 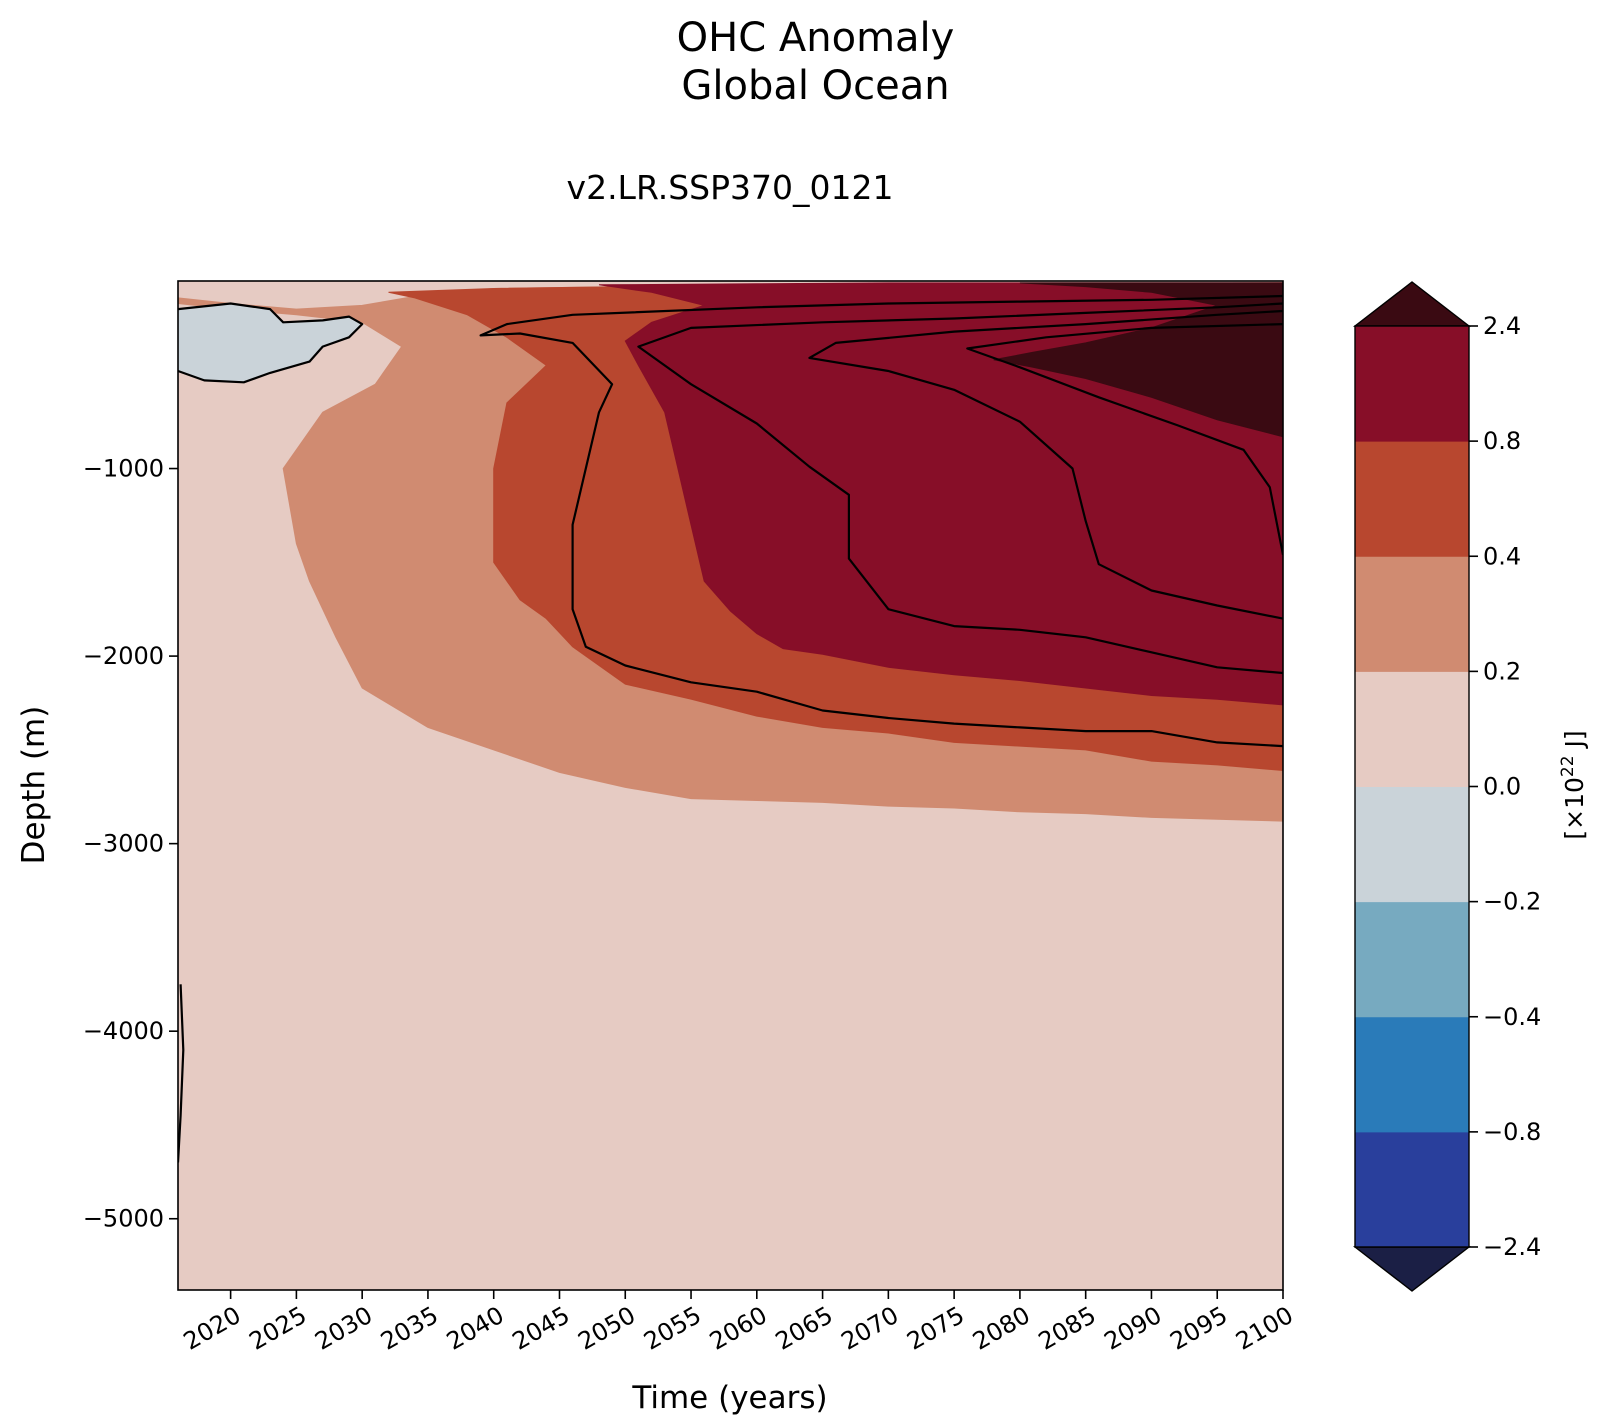 I want to click on x-tick-label: 2020, so click(x=212, y=1328).